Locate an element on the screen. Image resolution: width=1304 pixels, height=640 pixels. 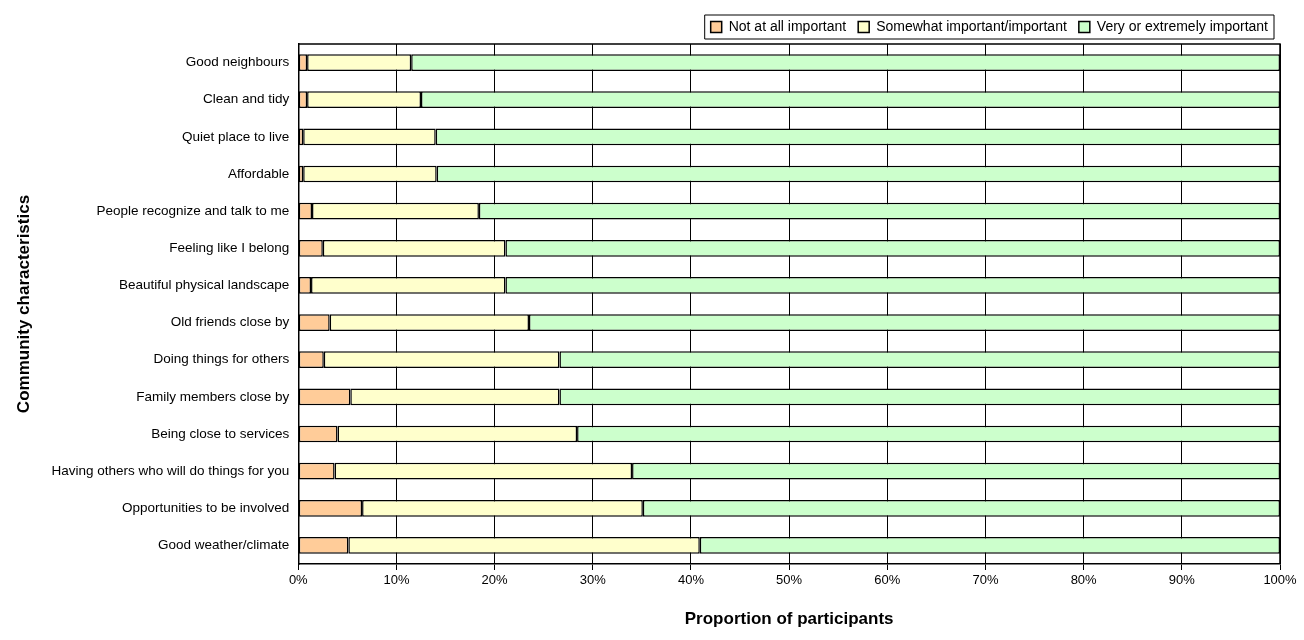
x-axis-title: Proportion of participants is located at coordinates (789, 619).